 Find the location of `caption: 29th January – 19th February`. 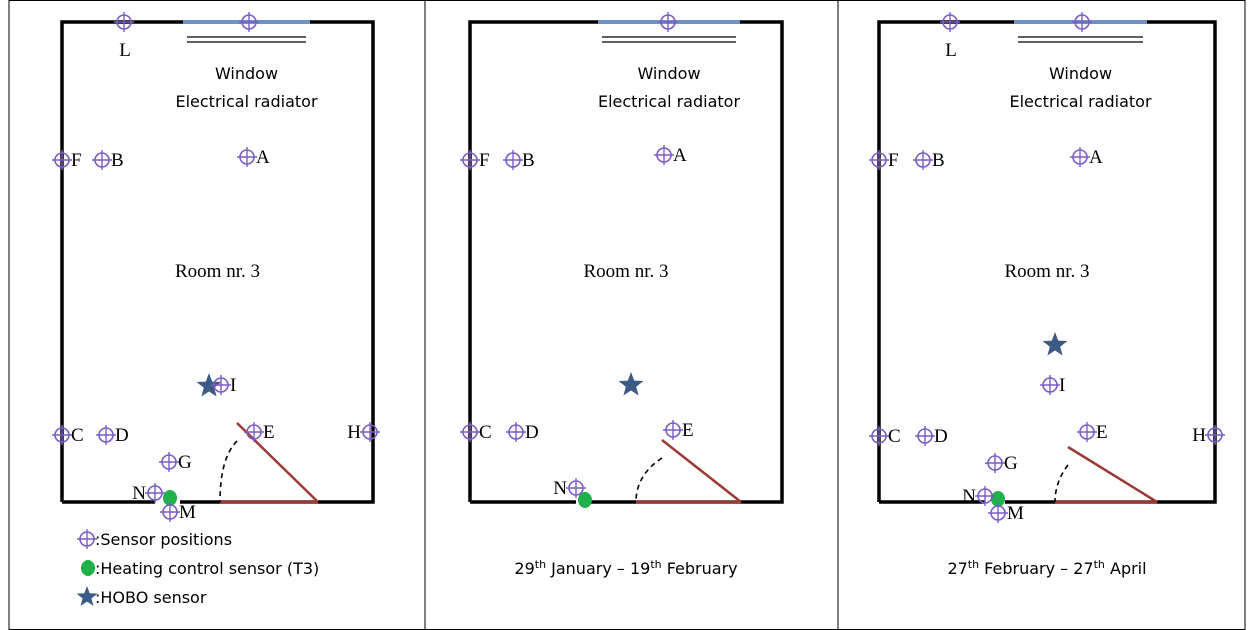

caption: 29th January – 19th February is located at coordinates (625, 568).